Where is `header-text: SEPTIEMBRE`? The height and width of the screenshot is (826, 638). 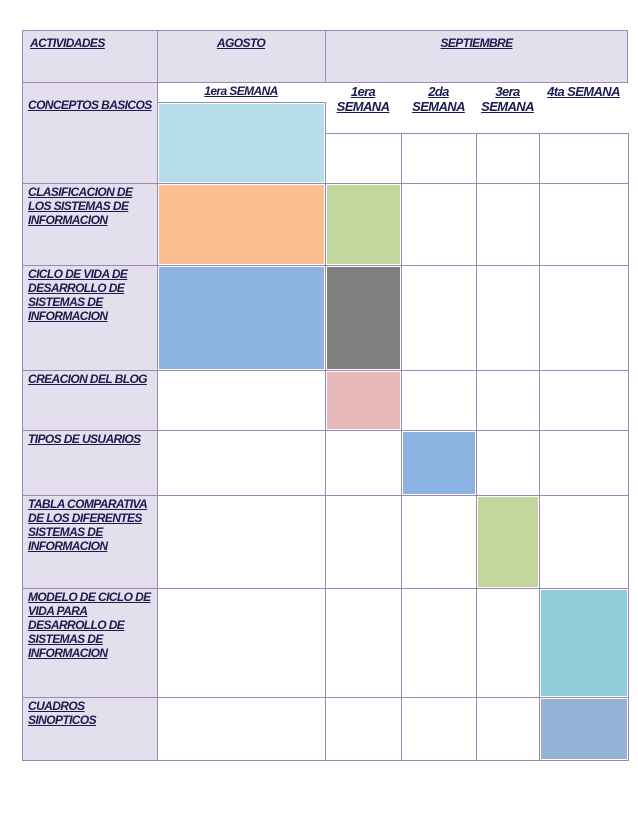 header-text: SEPTIEMBRE is located at coordinates (476, 43).